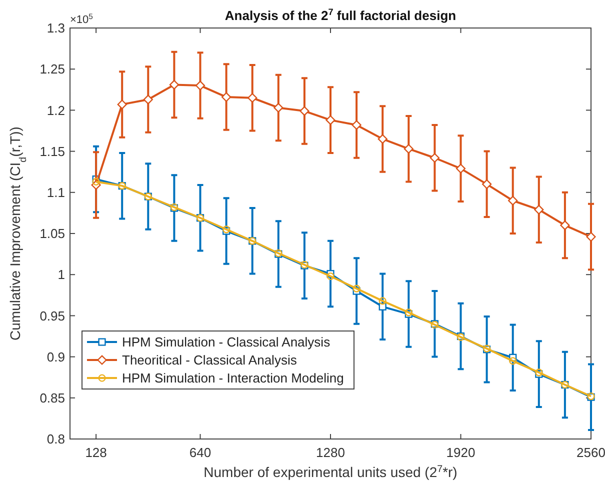  I want to click on y-tick-label: 1.15, so click(52, 151).